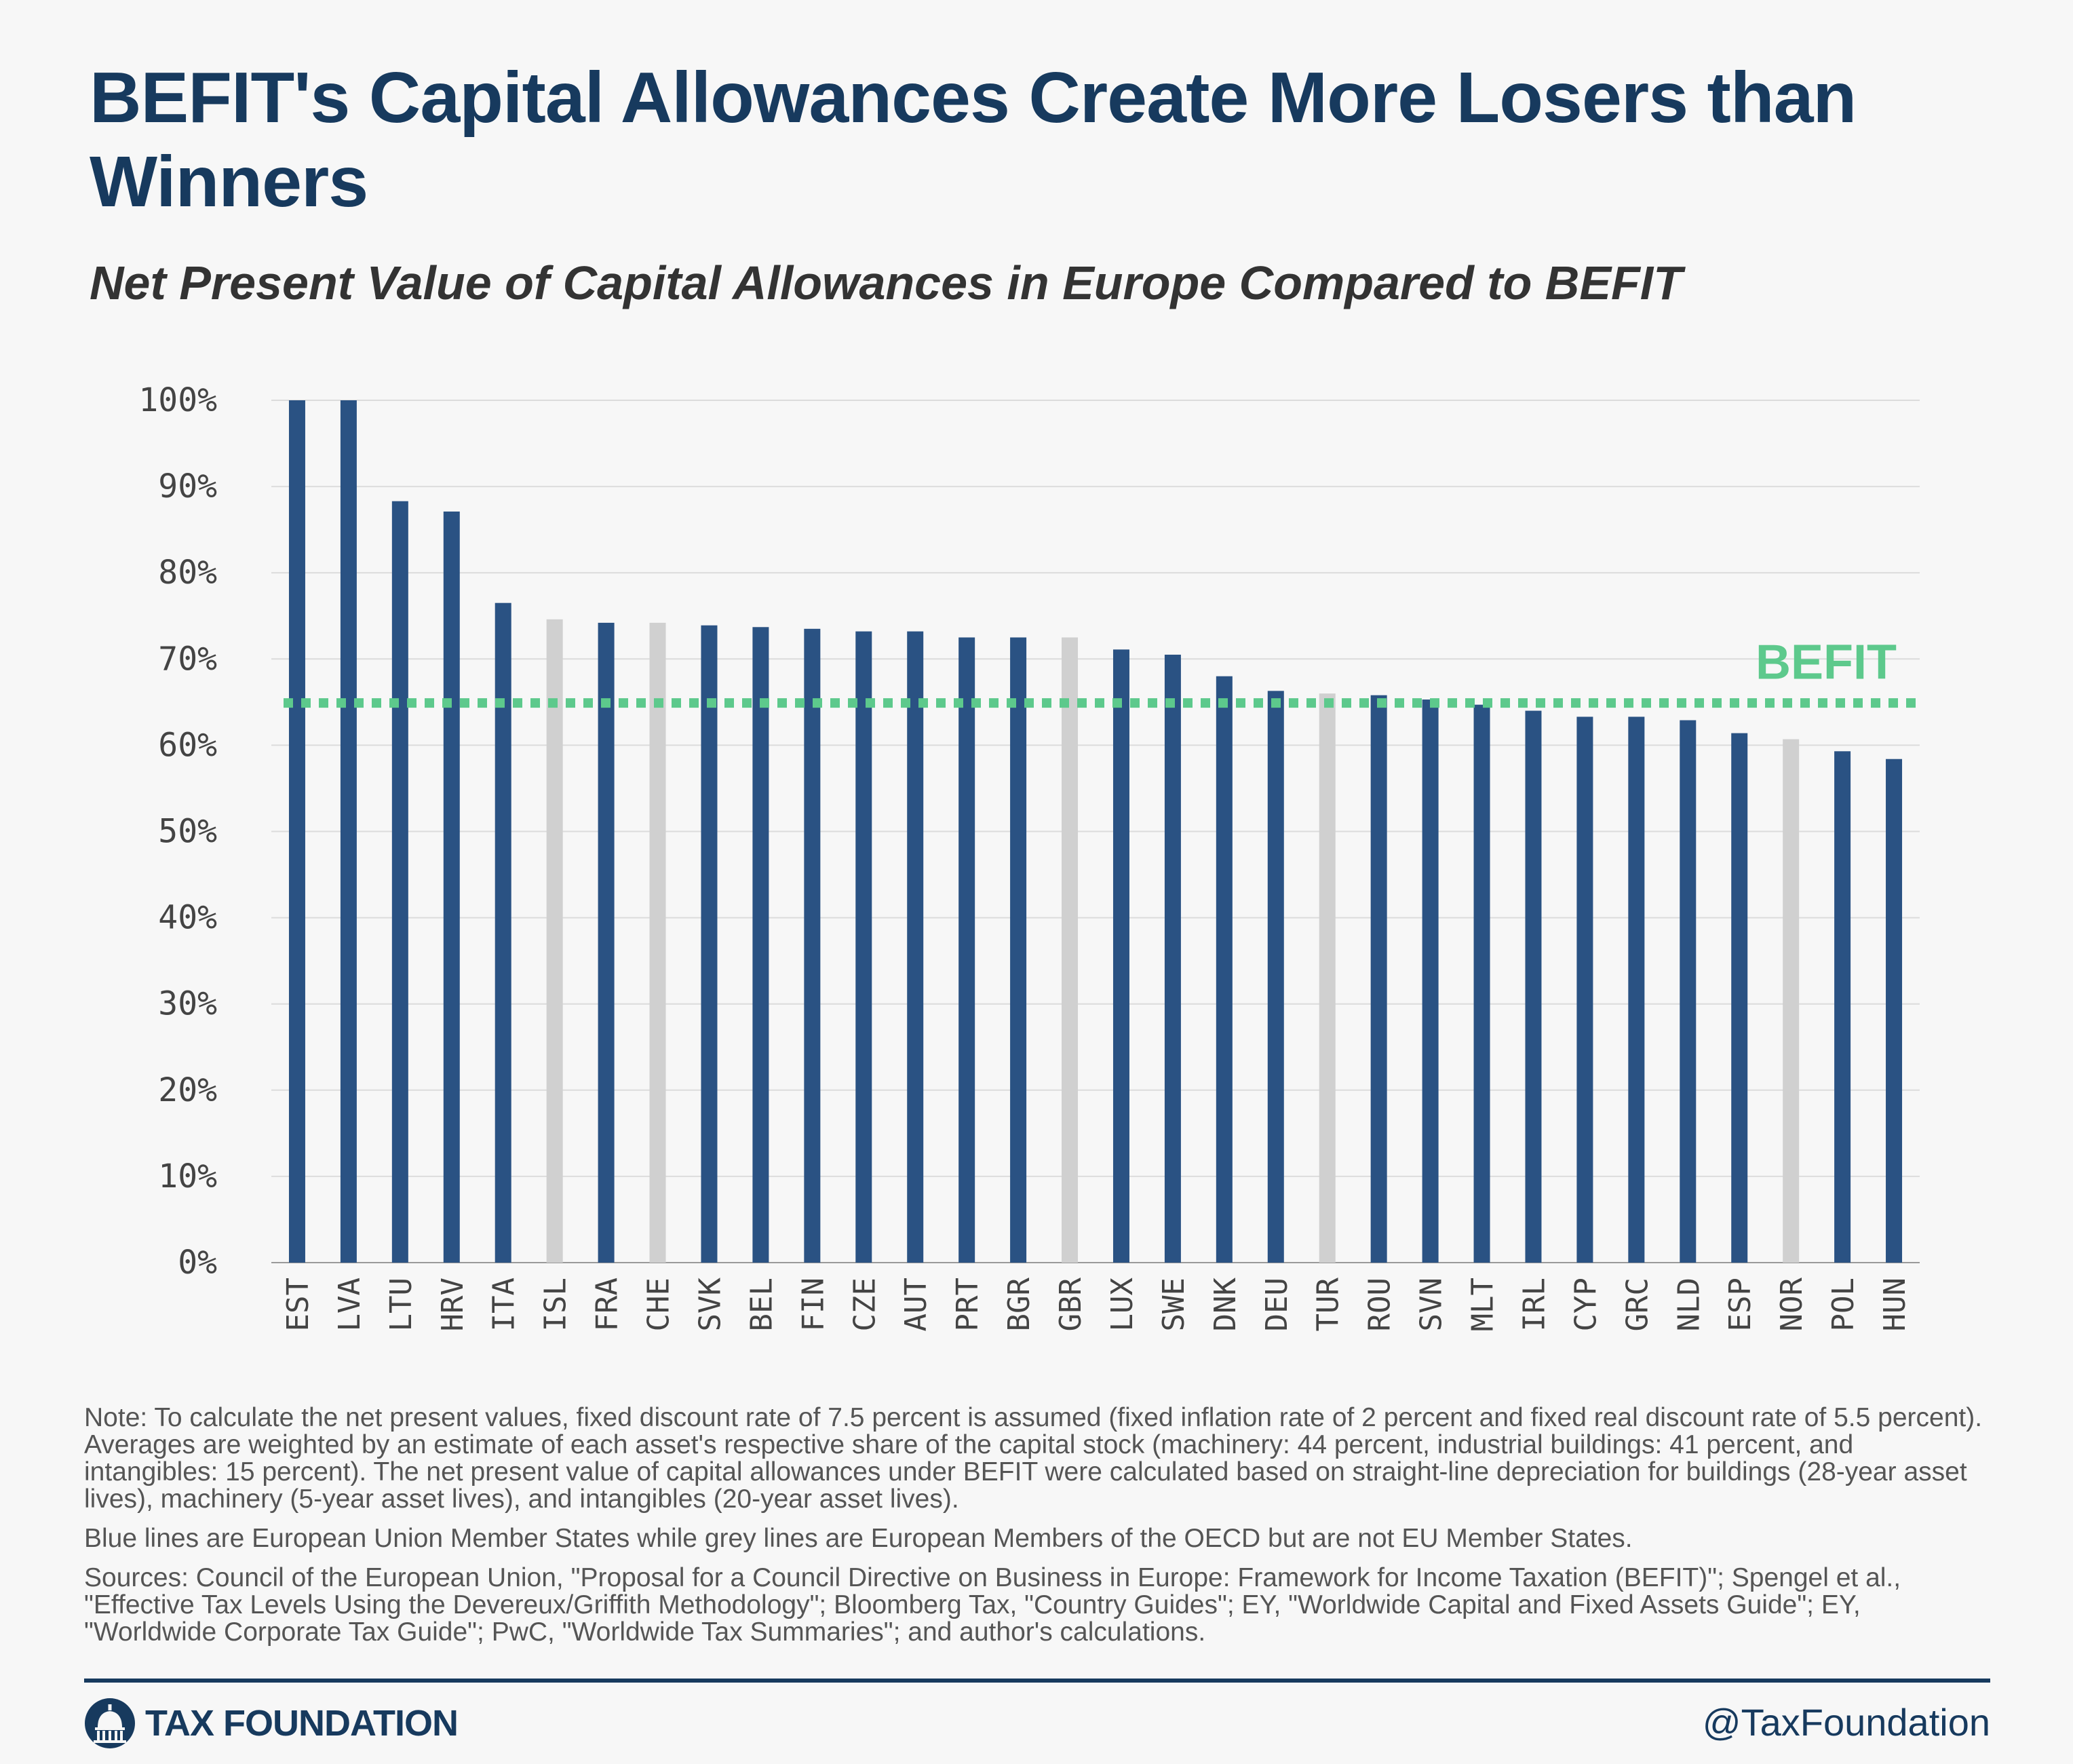 This screenshot has height=1764, width=2073. I want to click on brand: TAX FOUNDATION, so click(271, 1723).